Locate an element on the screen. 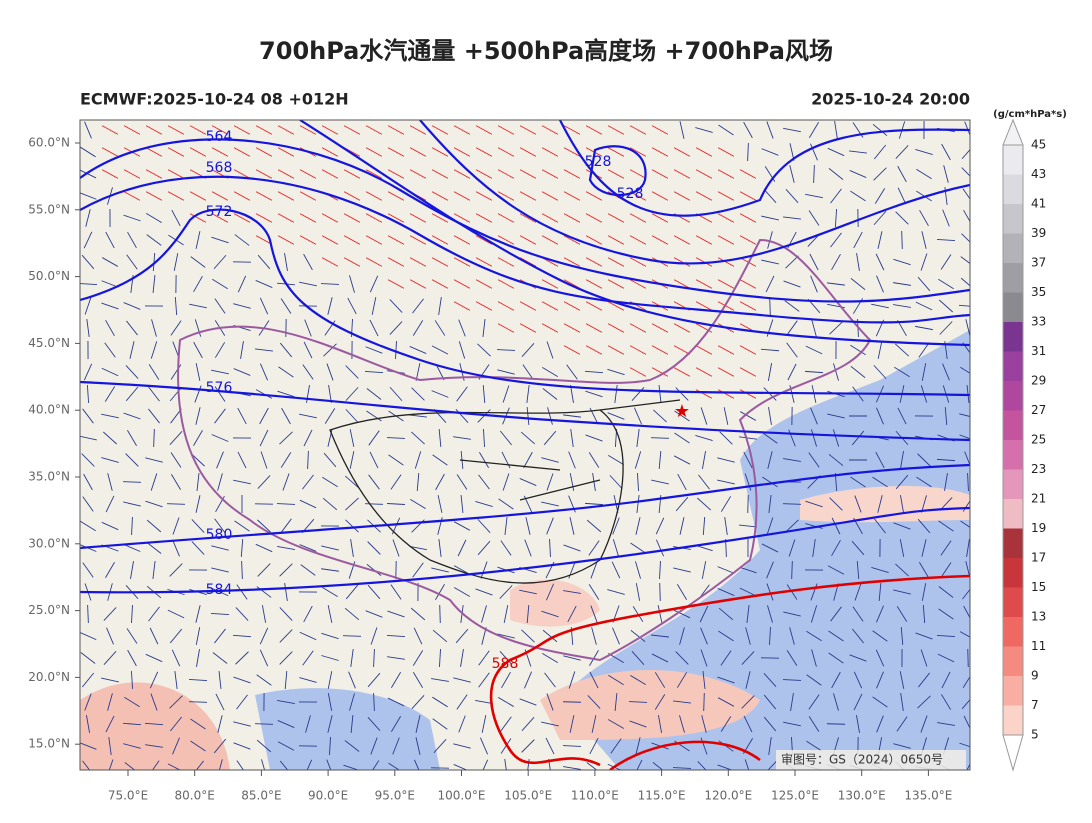  contour-label: 564 is located at coordinates (219, 137).